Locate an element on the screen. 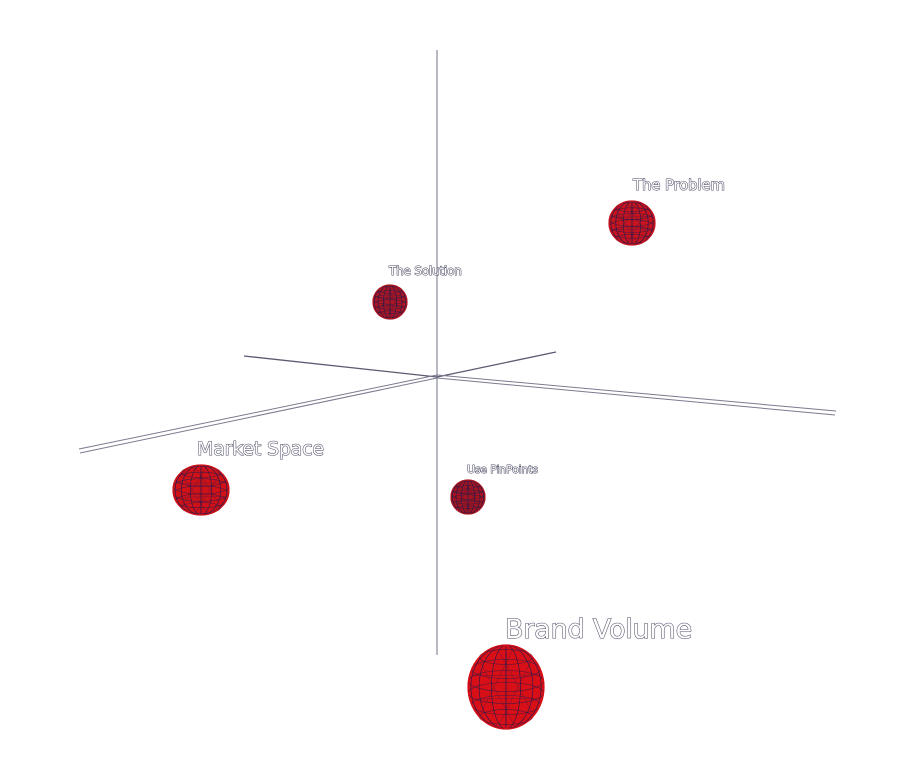  sphere-the-problem is located at coordinates (632, 223).